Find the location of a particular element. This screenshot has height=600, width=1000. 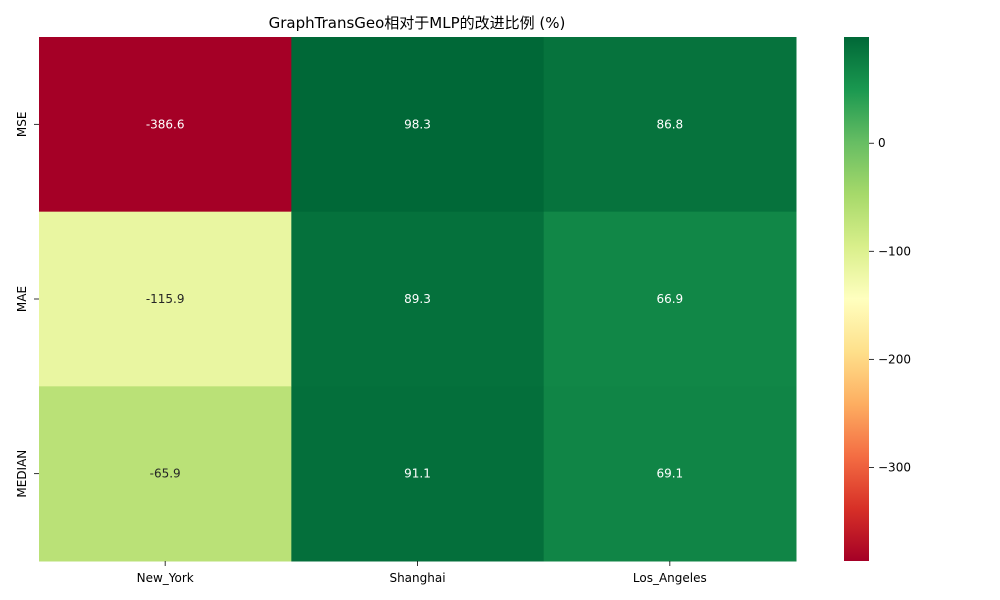

colorbar-axis: 0 −100 −200 −300 is located at coordinates (890, 305).